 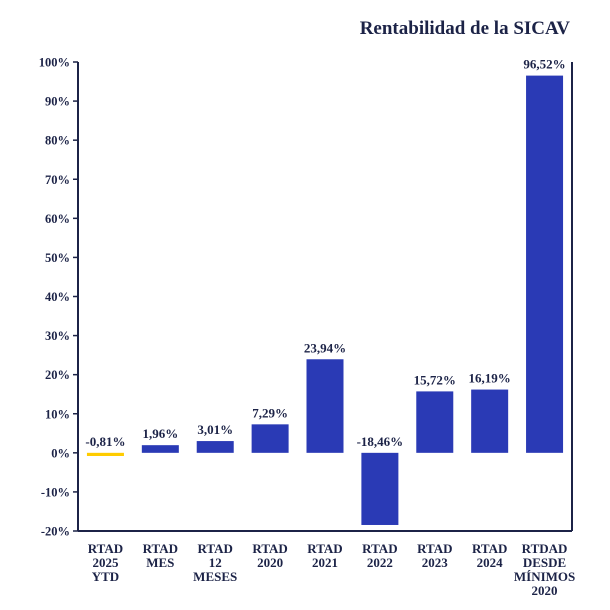 What do you see at coordinates (54, 63) in the screenshot?
I see `y-tick-label: 100%` at bounding box center [54, 63].